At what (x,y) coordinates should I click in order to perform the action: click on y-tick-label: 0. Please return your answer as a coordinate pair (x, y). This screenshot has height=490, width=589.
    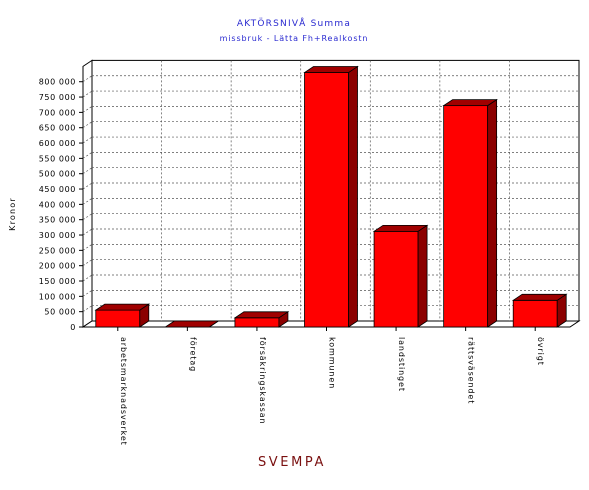
    Looking at the image, I should click on (73, 327).